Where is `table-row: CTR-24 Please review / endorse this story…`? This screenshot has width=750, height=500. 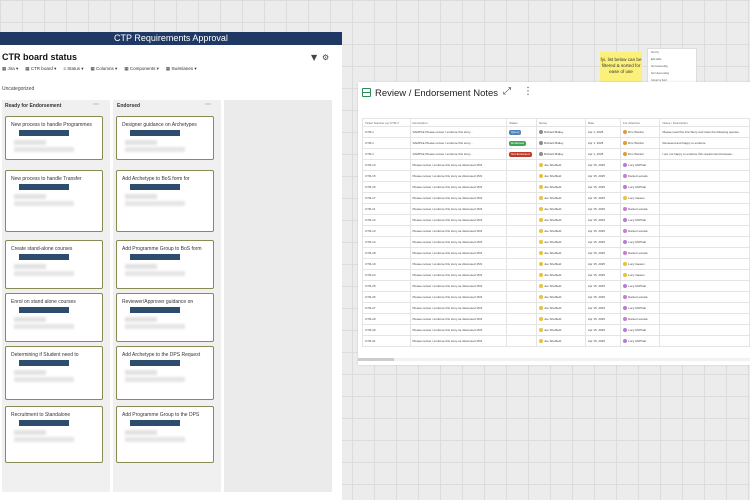
table-row: CTR-24 Please review / endorse this story… is located at coordinates (556, 275).